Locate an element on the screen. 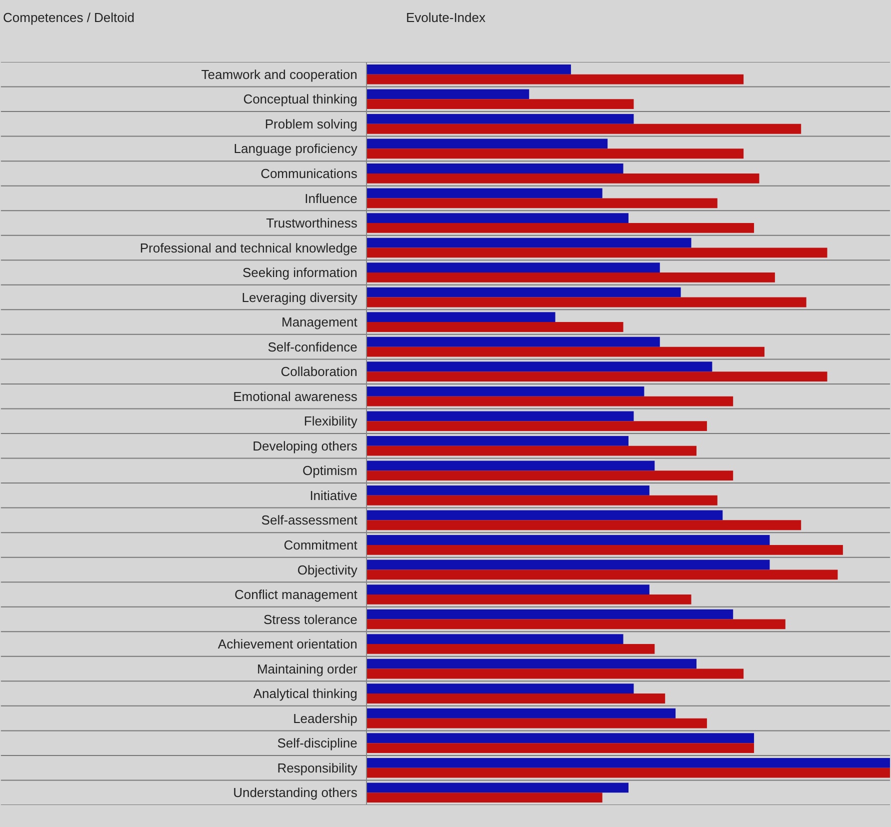  y-tick-label: Leveraging diversity is located at coordinates (300, 297).